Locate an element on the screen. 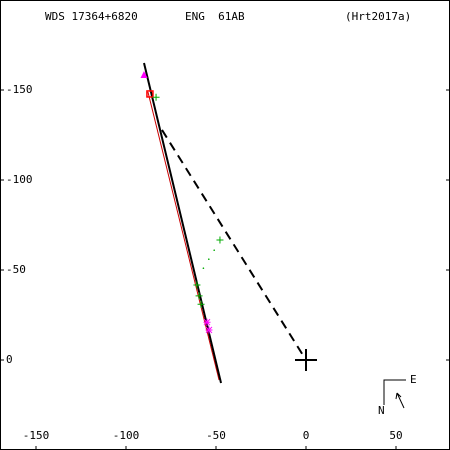 The height and width of the screenshot is (450, 450). header-wds: WDS 17364+6820 is located at coordinates (91, 16).